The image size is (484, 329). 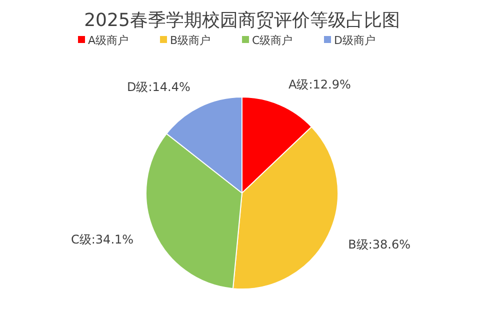 What do you see at coordinates (272, 40) in the screenshot?
I see `legend-label: C级商户` at bounding box center [272, 40].